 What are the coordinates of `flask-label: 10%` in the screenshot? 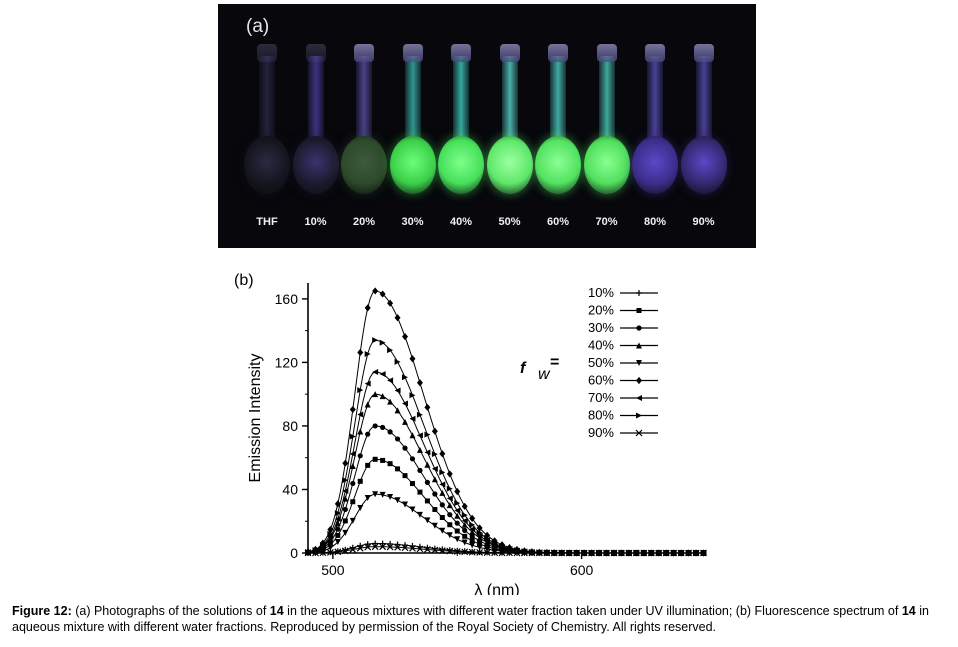 It's located at (315, 222).